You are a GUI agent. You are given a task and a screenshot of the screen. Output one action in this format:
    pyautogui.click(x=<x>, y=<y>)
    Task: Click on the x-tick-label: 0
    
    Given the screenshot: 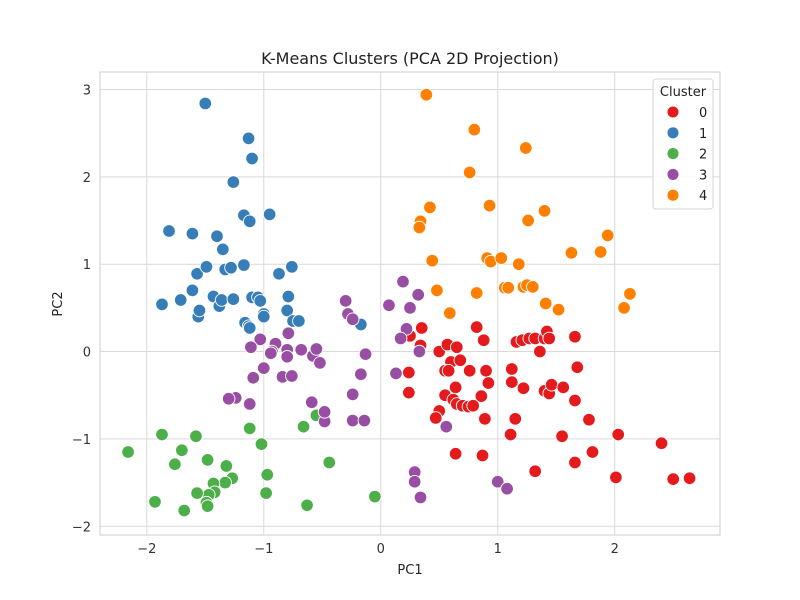 What is the action you would take?
    pyautogui.click(x=381, y=549)
    